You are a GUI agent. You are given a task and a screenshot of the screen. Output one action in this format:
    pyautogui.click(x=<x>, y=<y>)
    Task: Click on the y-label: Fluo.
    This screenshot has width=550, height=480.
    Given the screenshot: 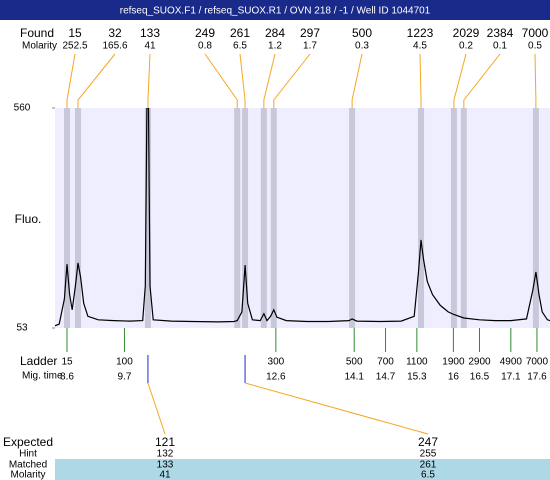 What is the action you would take?
    pyautogui.click(x=28, y=219)
    